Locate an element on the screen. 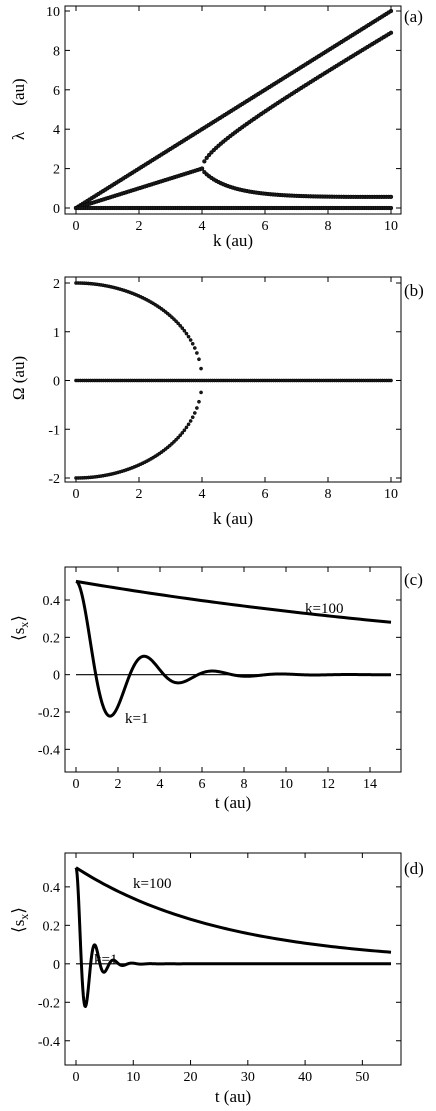  x-tick-label: 14 is located at coordinates (370, 784).